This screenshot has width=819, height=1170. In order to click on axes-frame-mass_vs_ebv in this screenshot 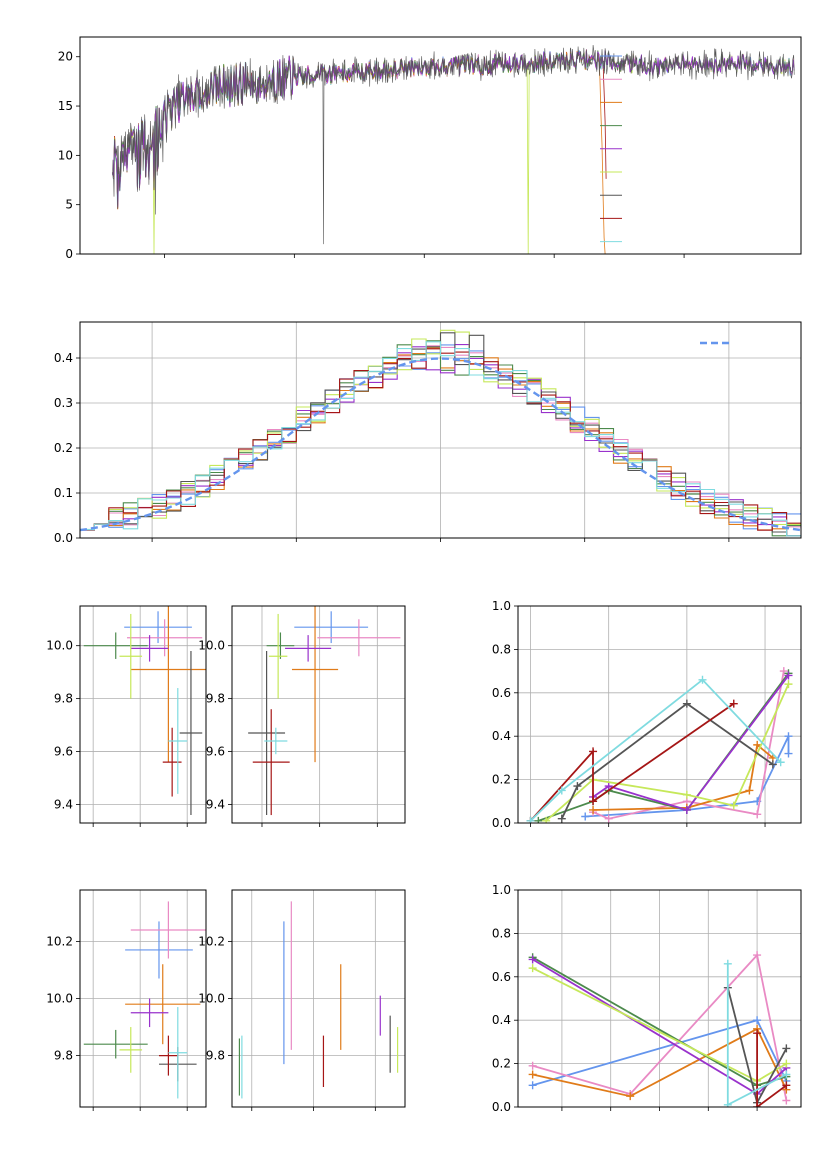, I will do `click(318, 998)`.